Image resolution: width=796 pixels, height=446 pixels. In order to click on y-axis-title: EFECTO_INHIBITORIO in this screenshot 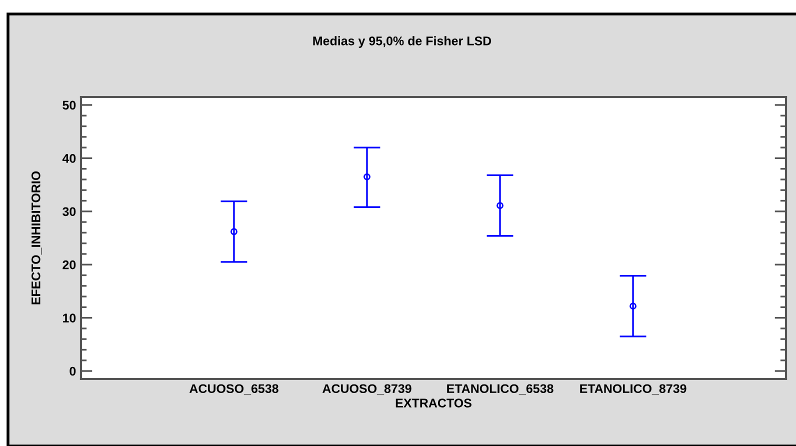, I will do `click(36, 237)`.